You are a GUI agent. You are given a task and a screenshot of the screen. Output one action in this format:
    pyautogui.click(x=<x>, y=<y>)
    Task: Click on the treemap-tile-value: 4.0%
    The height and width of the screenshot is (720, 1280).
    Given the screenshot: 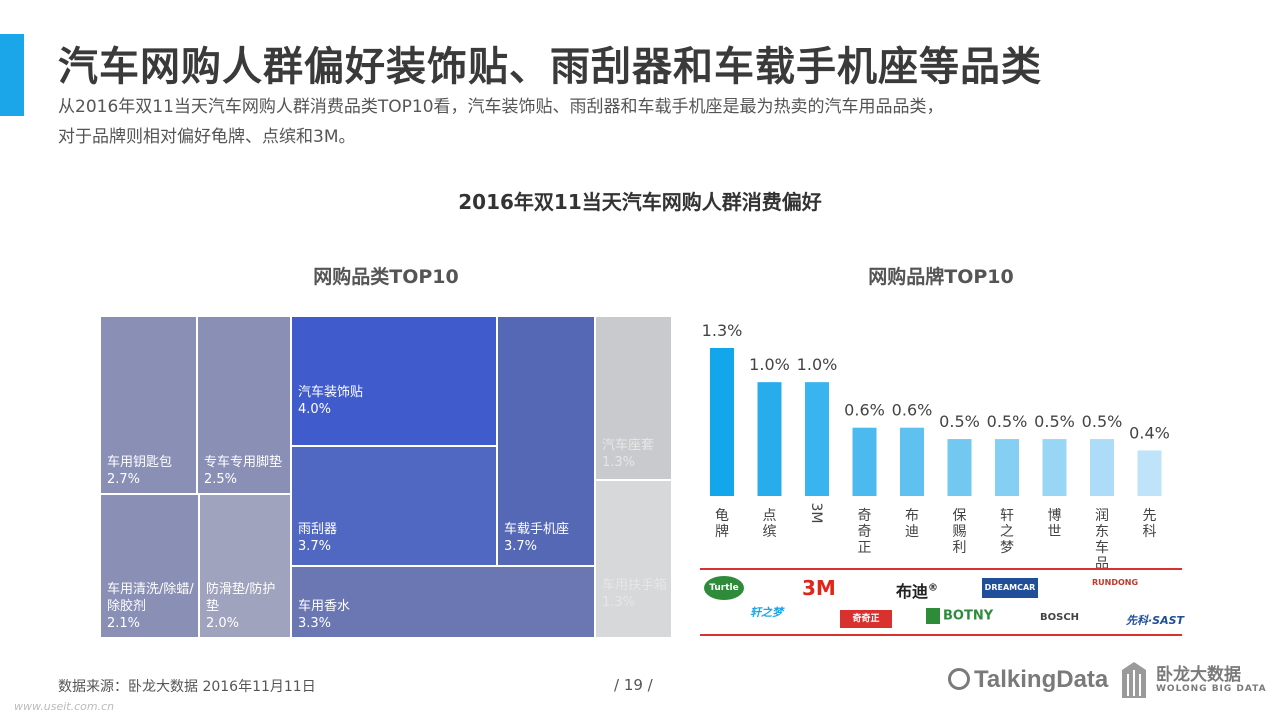 What is the action you would take?
    pyautogui.click(x=315, y=409)
    